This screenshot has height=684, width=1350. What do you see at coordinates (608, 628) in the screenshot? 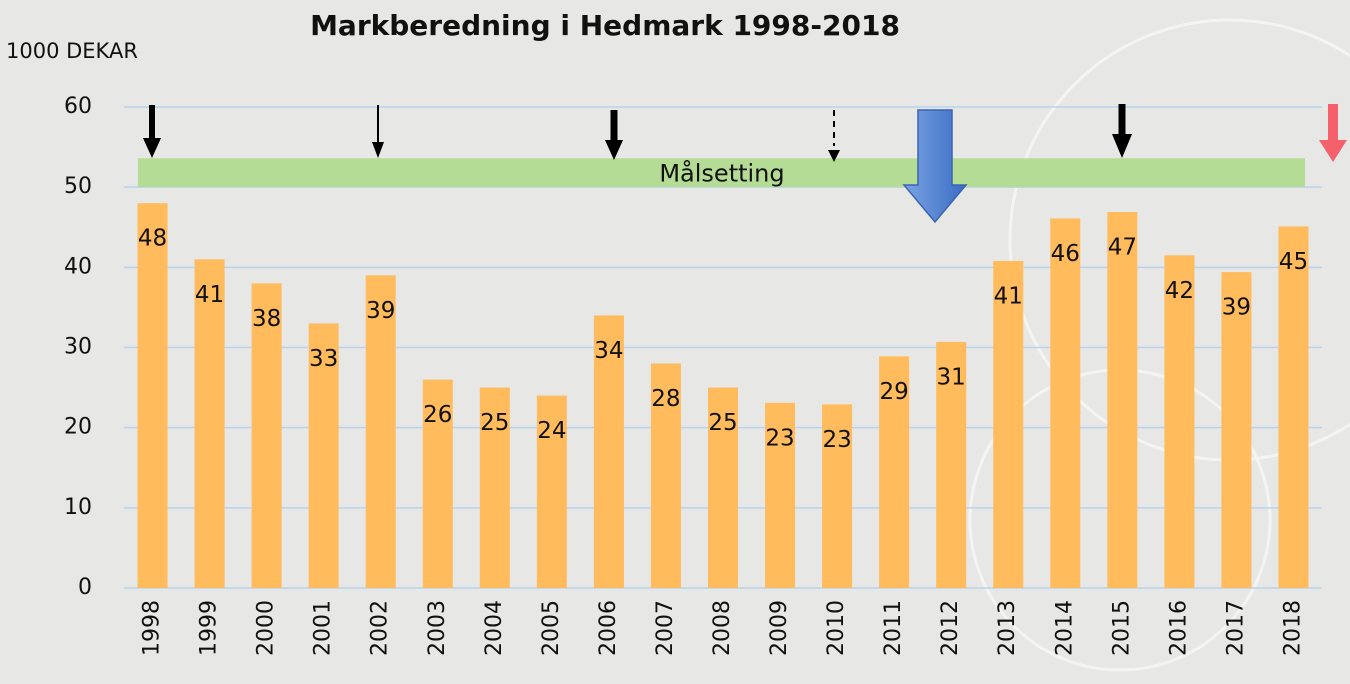
I see `x-tick-label: 2006` at bounding box center [608, 628].